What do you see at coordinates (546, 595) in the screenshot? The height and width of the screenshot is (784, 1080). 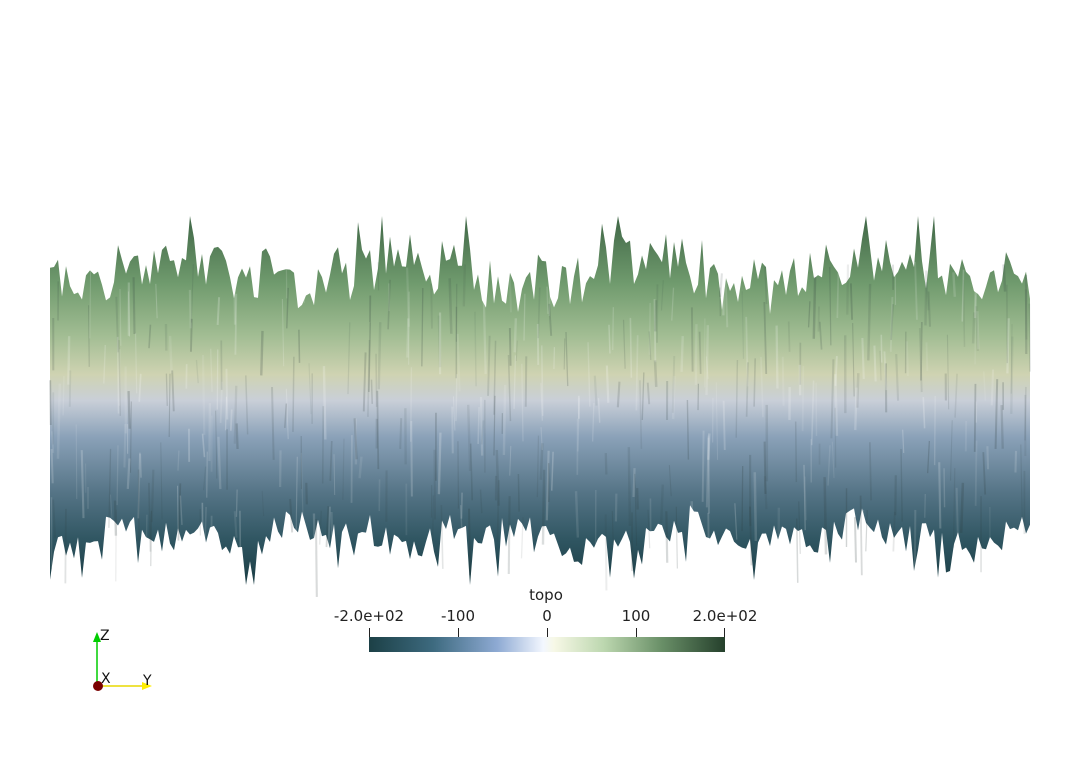 I see `colorbar-title: topo` at bounding box center [546, 595].